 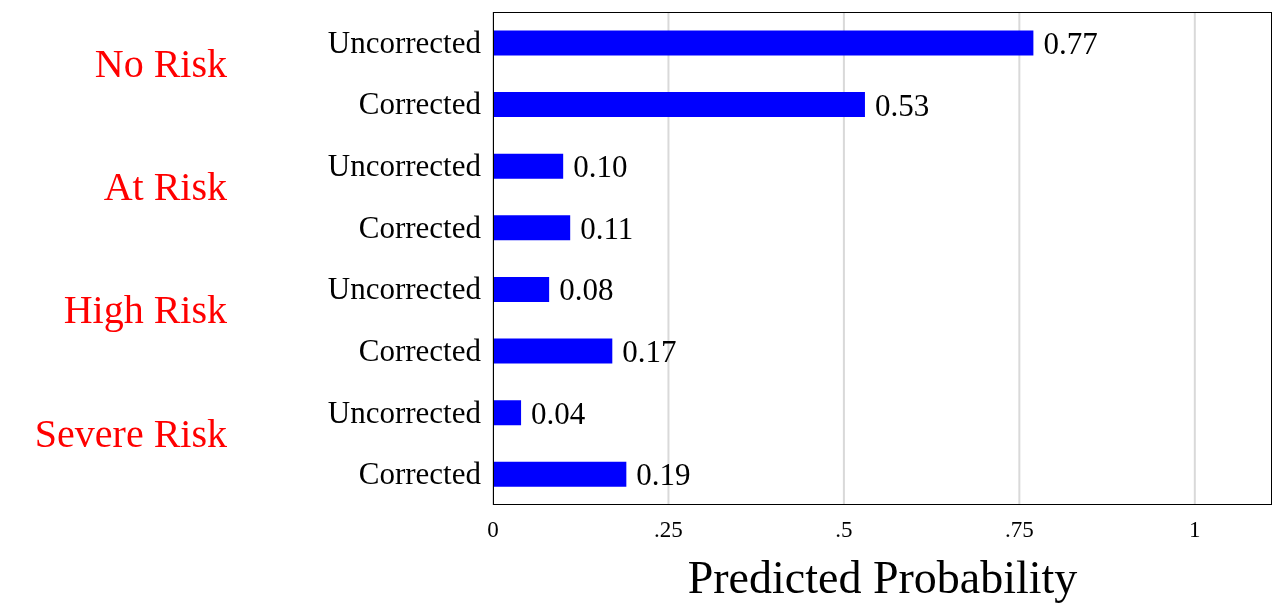 I want to click on data-label: 0.17, so click(x=649, y=352).